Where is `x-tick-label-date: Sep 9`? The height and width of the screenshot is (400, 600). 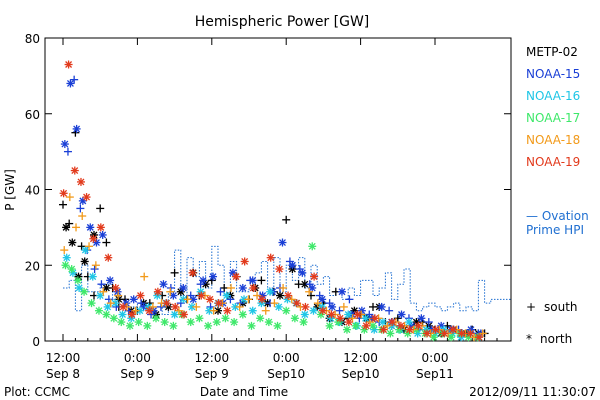
x-tick-label-date: Sep 9 is located at coordinates (212, 374).